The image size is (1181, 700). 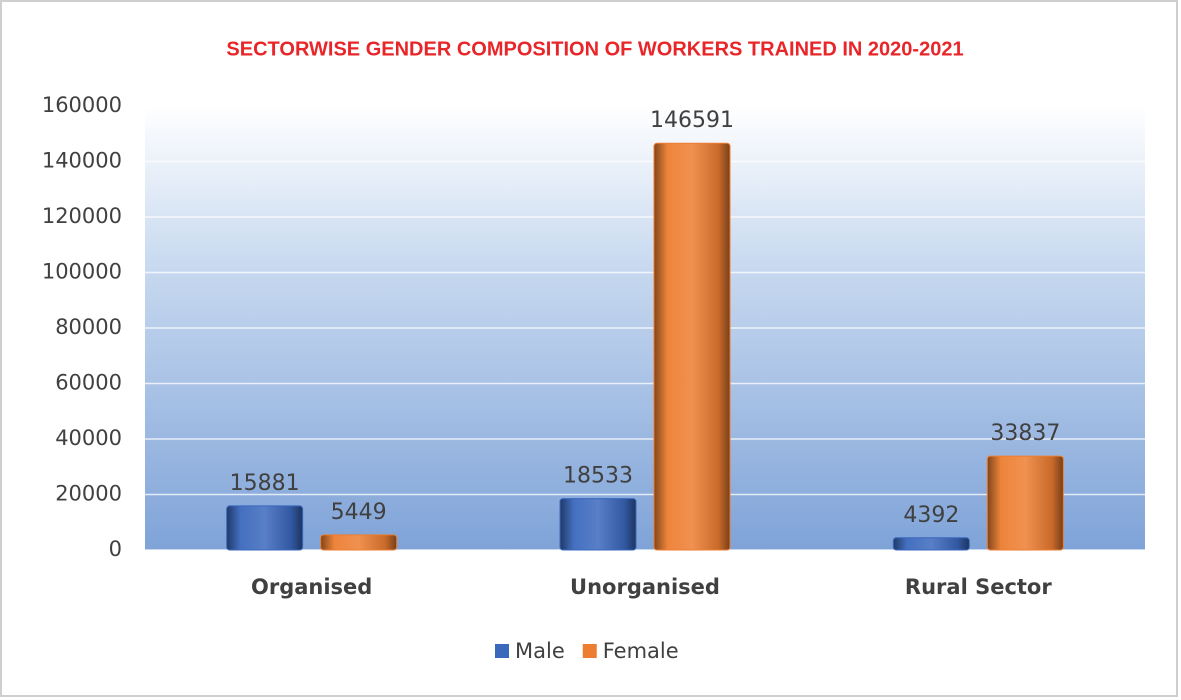 What do you see at coordinates (115, 549) in the screenshot?
I see `y-tick-label: 0` at bounding box center [115, 549].